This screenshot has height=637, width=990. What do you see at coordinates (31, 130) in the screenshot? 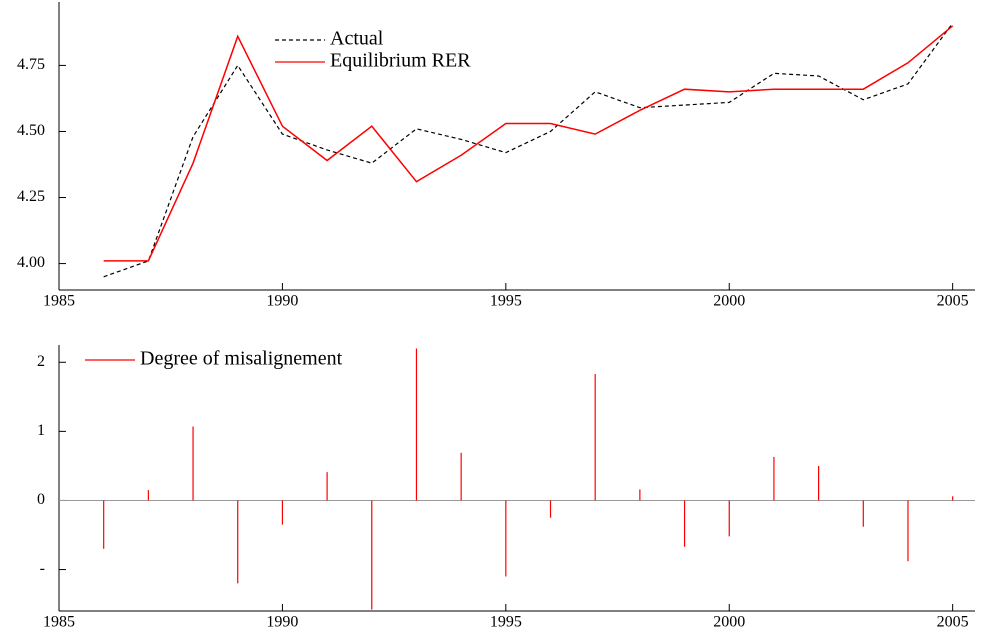
I see `y-tick-label: 4.50` at bounding box center [31, 130].